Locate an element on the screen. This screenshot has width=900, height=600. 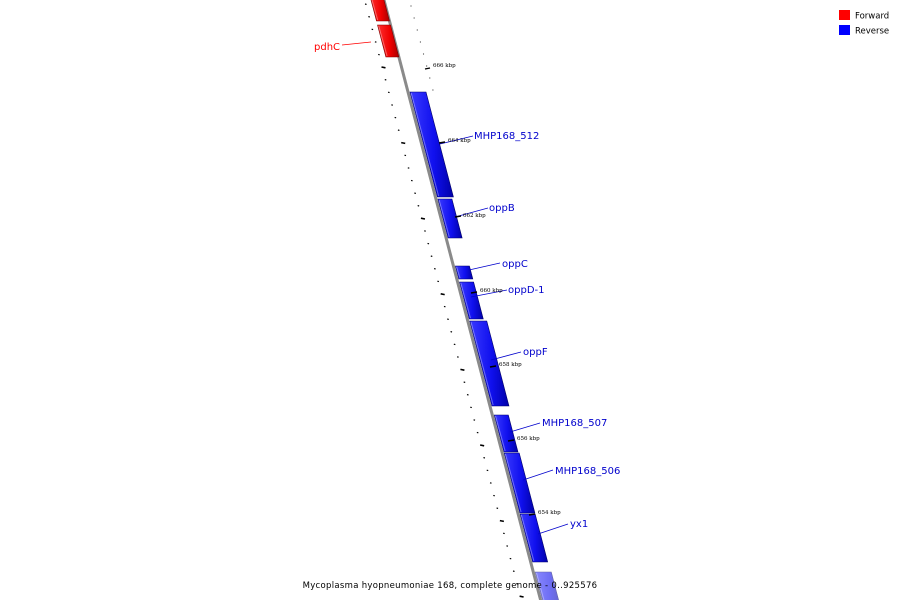
gene-label-mhp168_507: MHP168_507 is located at coordinates (574, 423).